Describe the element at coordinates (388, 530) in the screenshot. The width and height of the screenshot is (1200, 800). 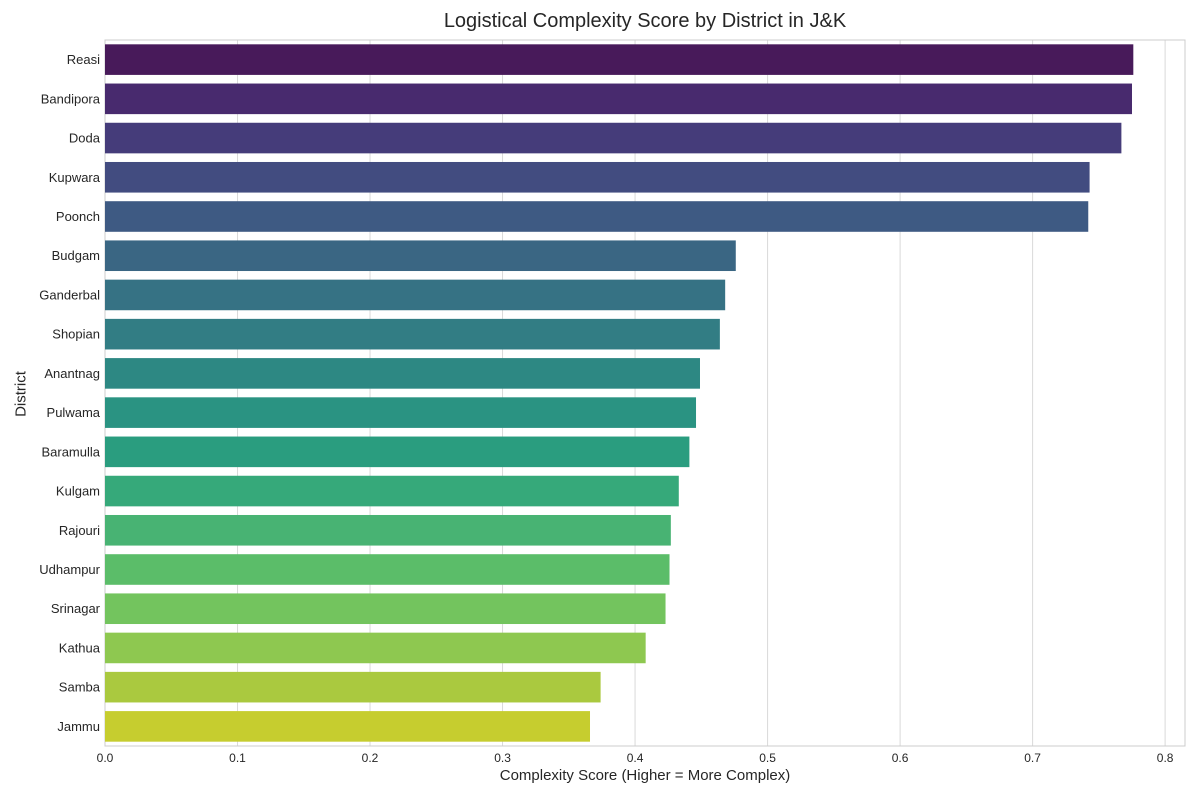
I see `bar-rajouri` at that location.